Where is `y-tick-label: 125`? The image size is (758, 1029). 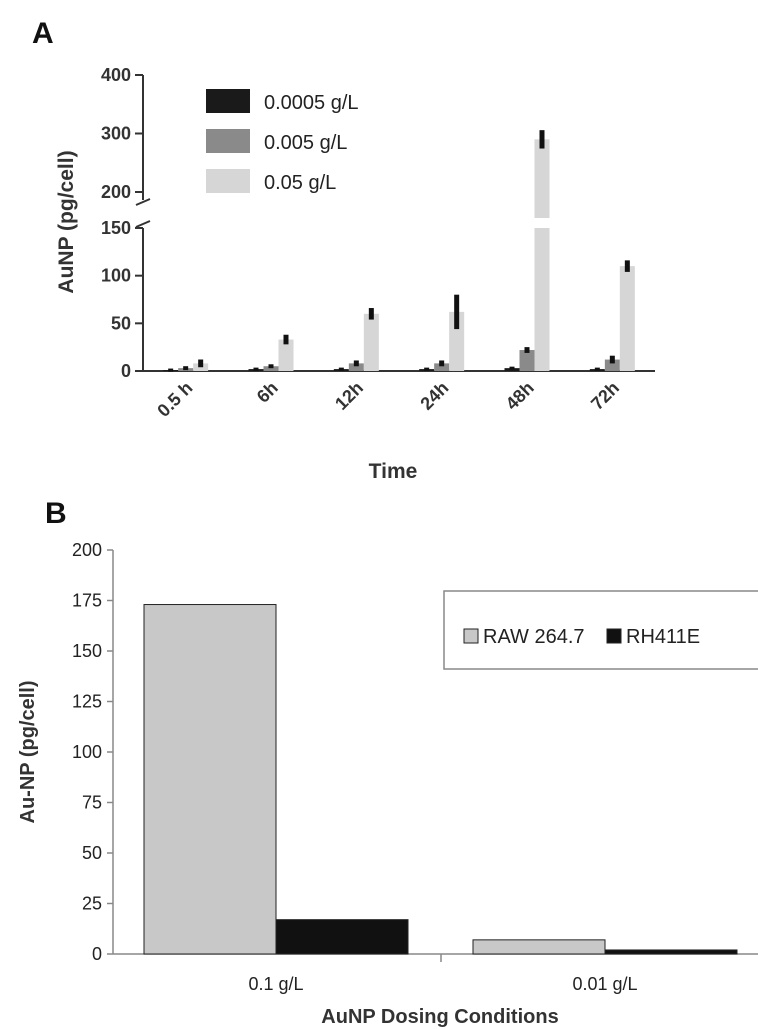
y-tick-label: 125 is located at coordinates (87, 702).